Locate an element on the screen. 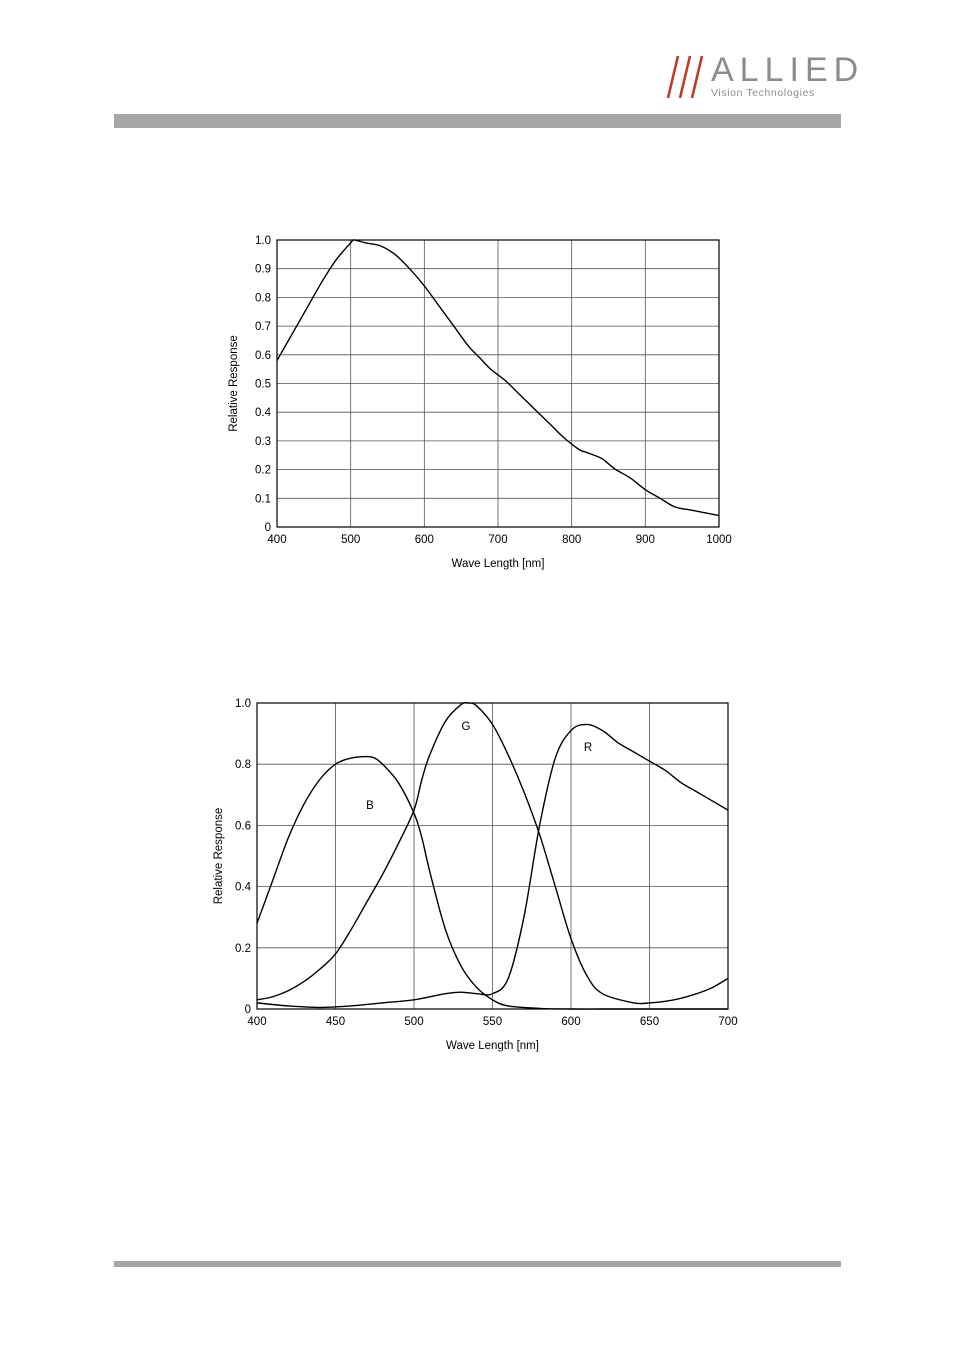 Image resolution: width=954 pixels, height=1350 pixels. curve-label-b: B is located at coordinates (370, 806).